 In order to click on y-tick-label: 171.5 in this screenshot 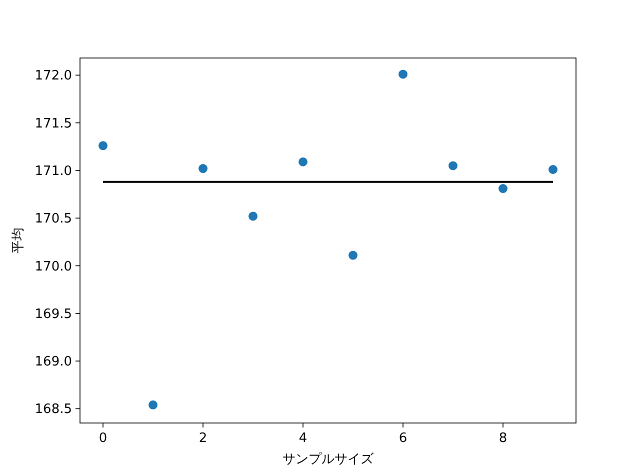, I will do `click(53, 124)`.